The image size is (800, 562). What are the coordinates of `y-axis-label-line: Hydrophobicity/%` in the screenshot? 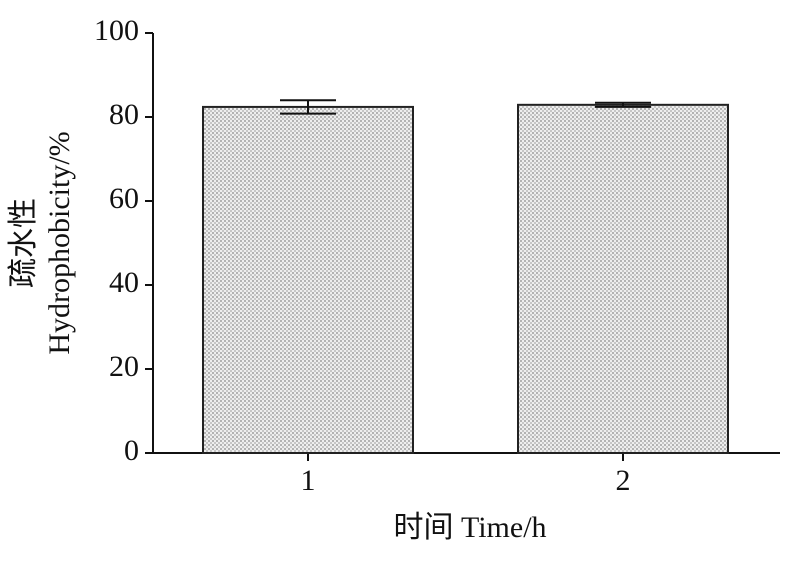 It's located at (59, 242).